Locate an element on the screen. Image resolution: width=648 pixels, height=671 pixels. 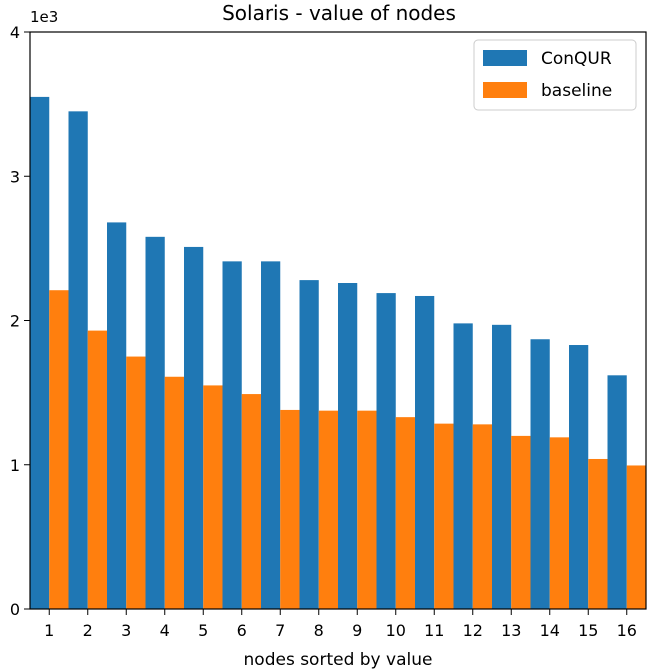
x-tick-label: 6 is located at coordinates (242, 630).